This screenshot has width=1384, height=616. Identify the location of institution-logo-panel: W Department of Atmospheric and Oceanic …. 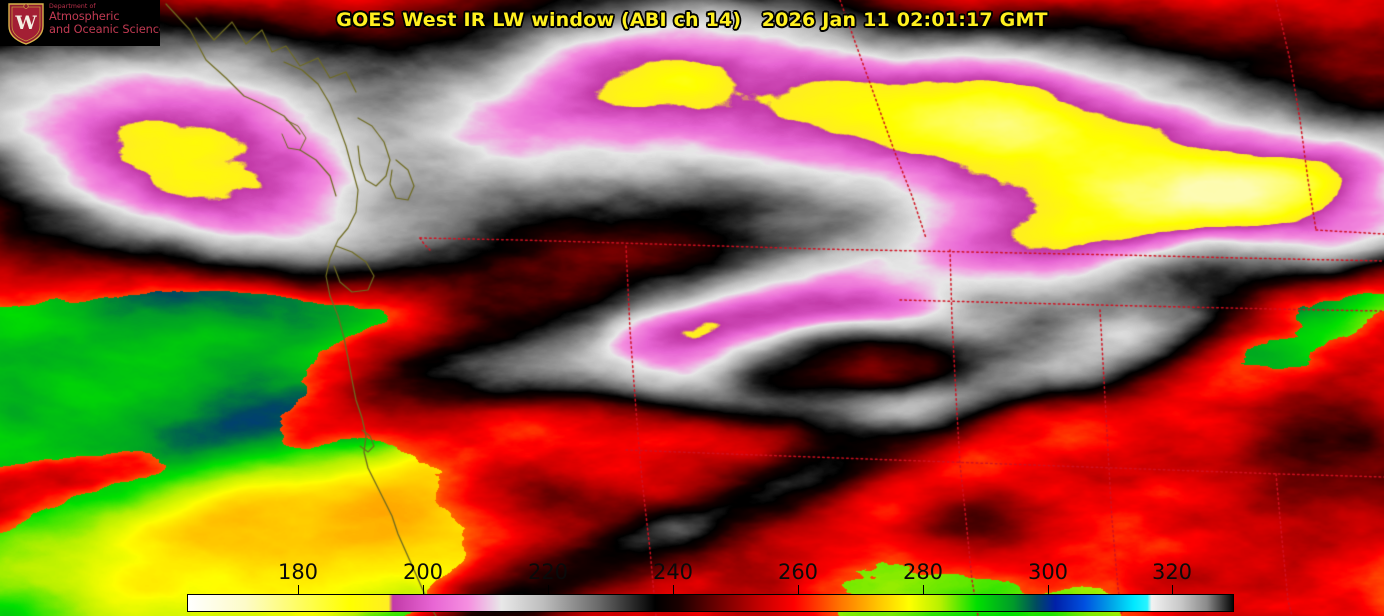
(80, 23).